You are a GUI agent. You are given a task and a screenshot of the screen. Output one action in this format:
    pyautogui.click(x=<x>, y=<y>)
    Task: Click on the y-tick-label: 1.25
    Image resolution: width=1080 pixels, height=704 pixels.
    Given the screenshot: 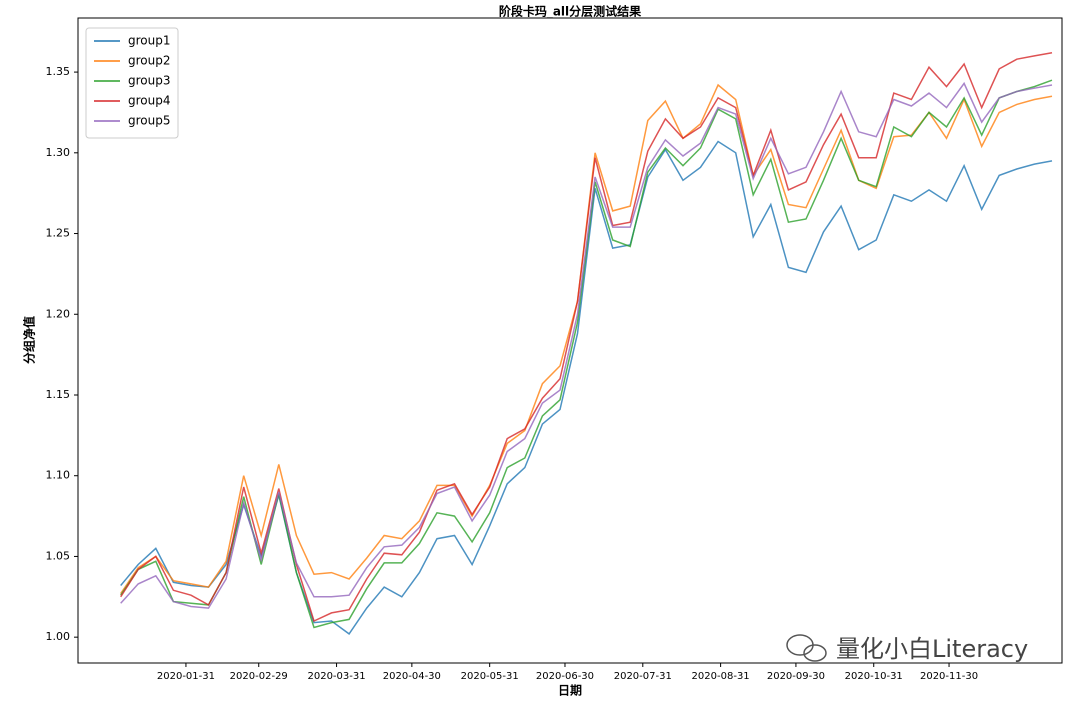 What is the action you would take?
    pyautogui.click(x=58, y=233)
    